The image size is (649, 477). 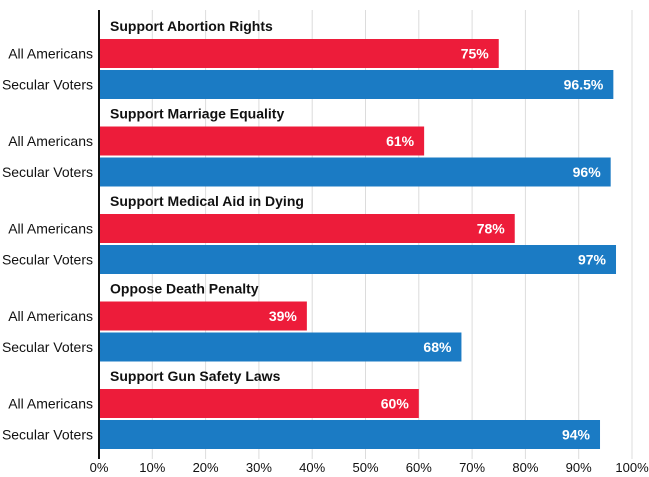 What do you see at coordinates (525, 467) in the screenshot?
I see `x-tick-label: 80%` at bounding box center [525, 467].